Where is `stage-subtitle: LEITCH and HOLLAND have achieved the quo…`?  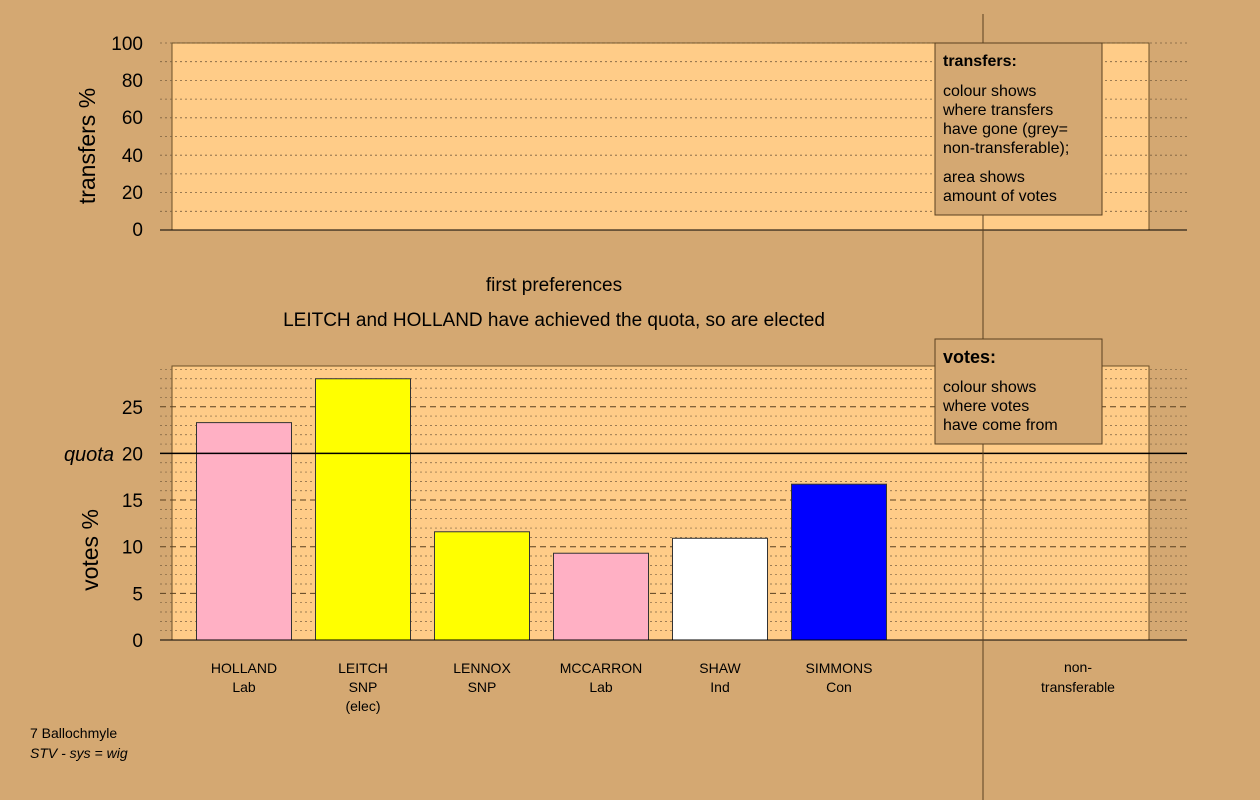
stage-subtitle: LEITCH and HOLLAND have achieved the quo… is located at coordinates (554, 320).